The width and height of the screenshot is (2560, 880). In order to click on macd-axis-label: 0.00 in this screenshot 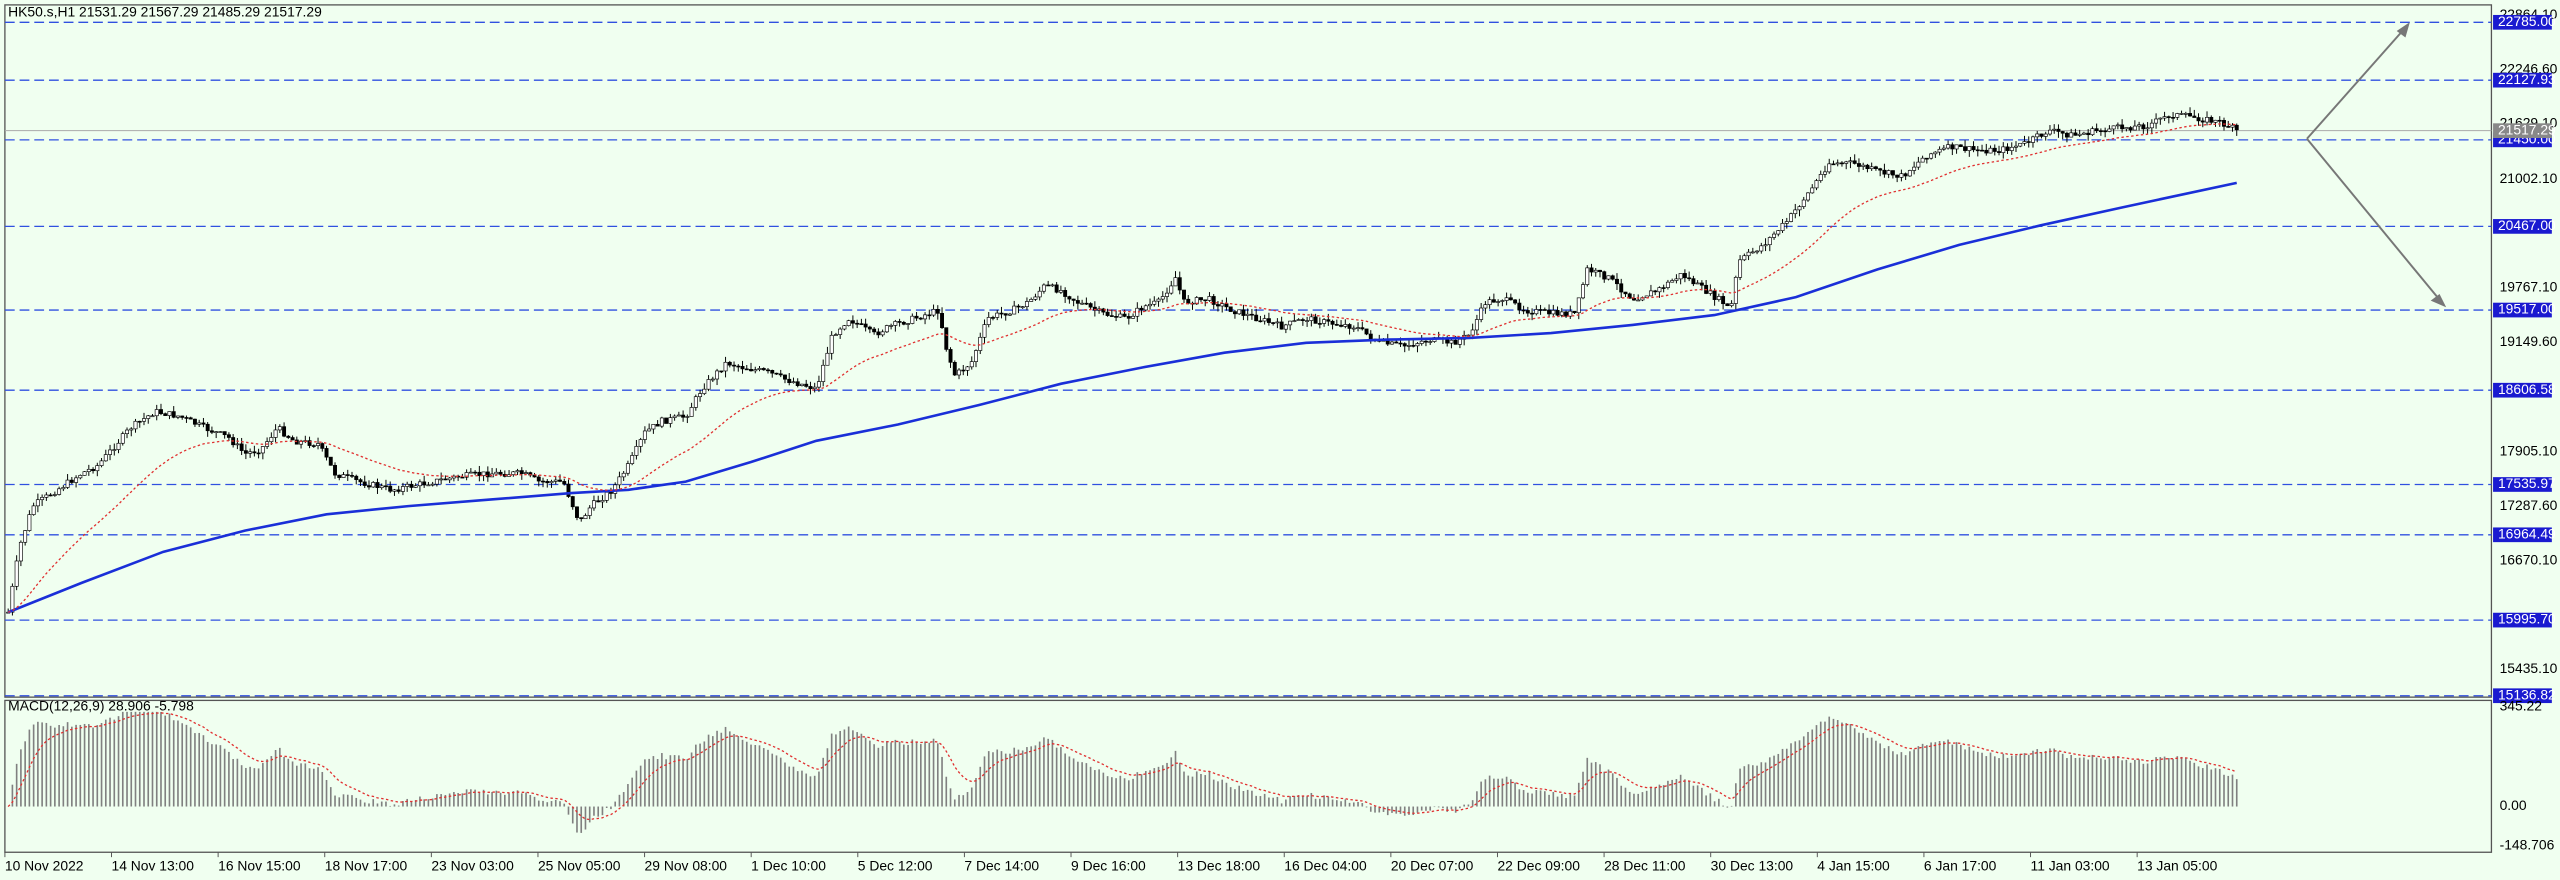, I will do `click(2513, 805)`.